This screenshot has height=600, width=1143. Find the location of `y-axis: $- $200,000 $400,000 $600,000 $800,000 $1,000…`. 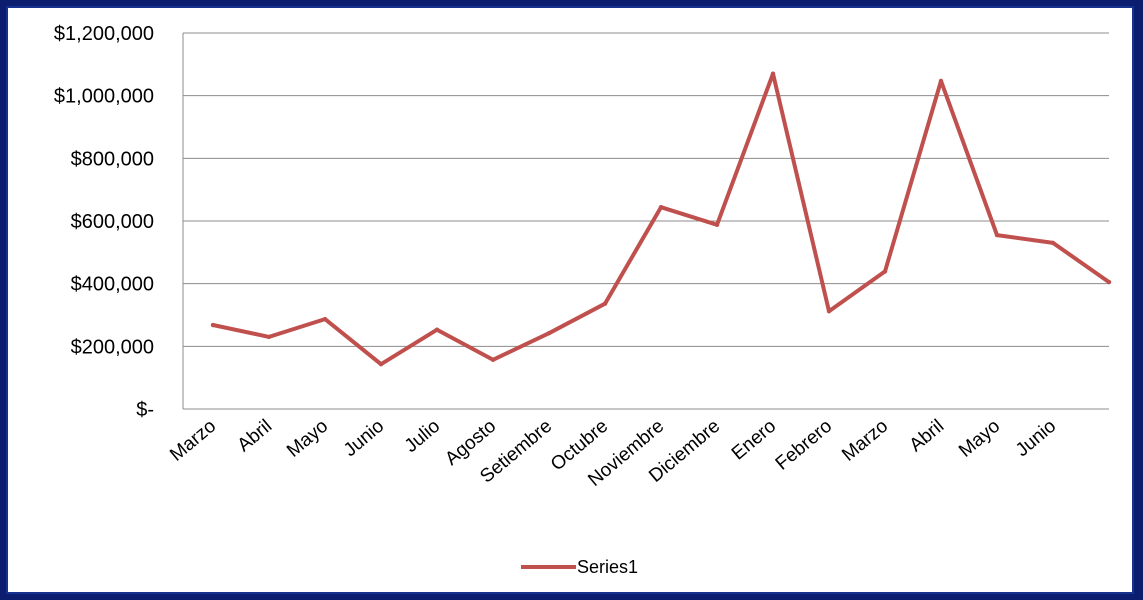

y-axis: $- $200,000 $400,000 $600,000 $800,000 $1,000… is located at coordinates (119, 222).